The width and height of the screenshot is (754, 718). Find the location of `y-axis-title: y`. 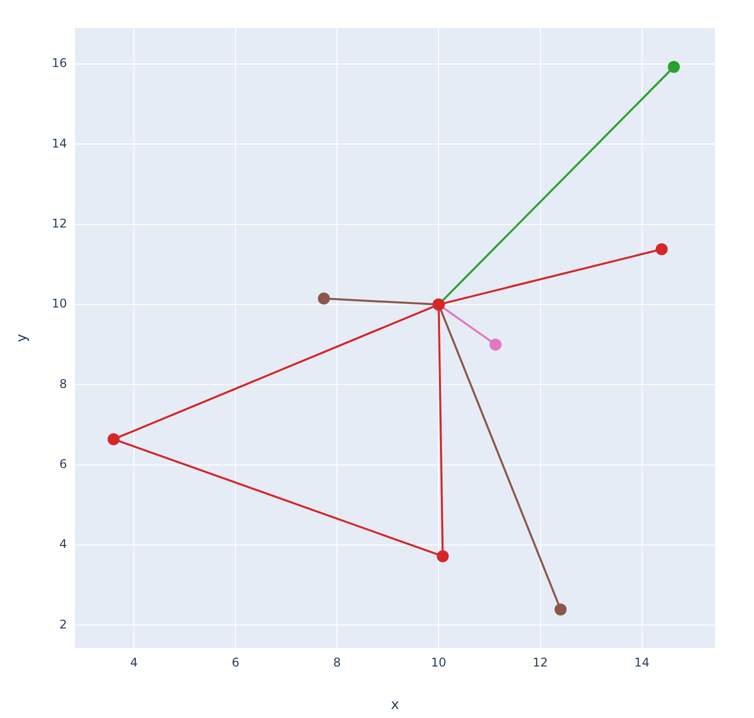

y-axis-title: y is located at coordinates (22, 338).